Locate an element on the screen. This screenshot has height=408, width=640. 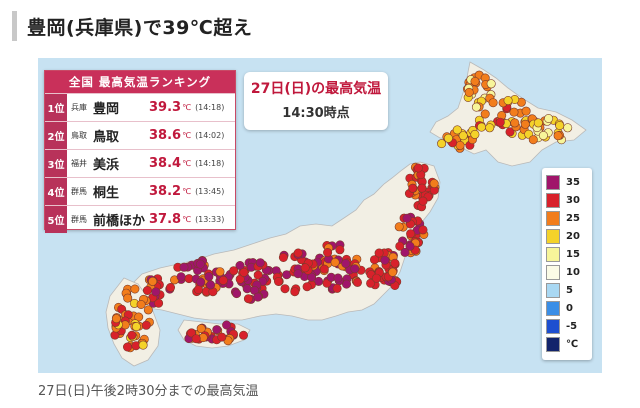
legend-entry: 10 is located at coordinates (568, 272).